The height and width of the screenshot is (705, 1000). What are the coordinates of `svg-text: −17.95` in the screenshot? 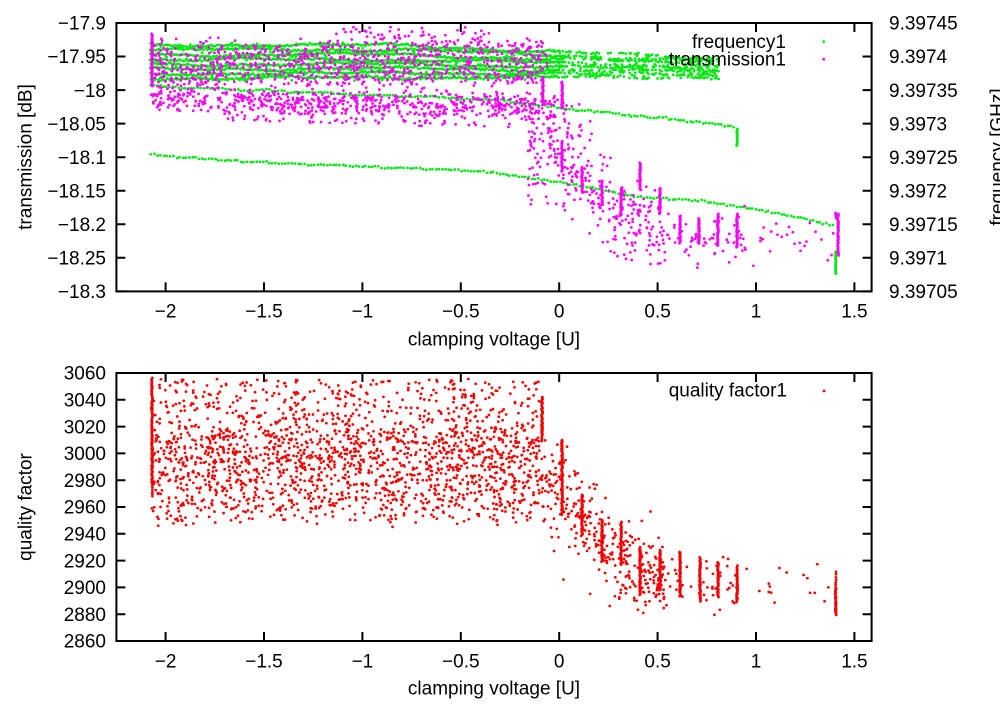 It's located at (76, 57).